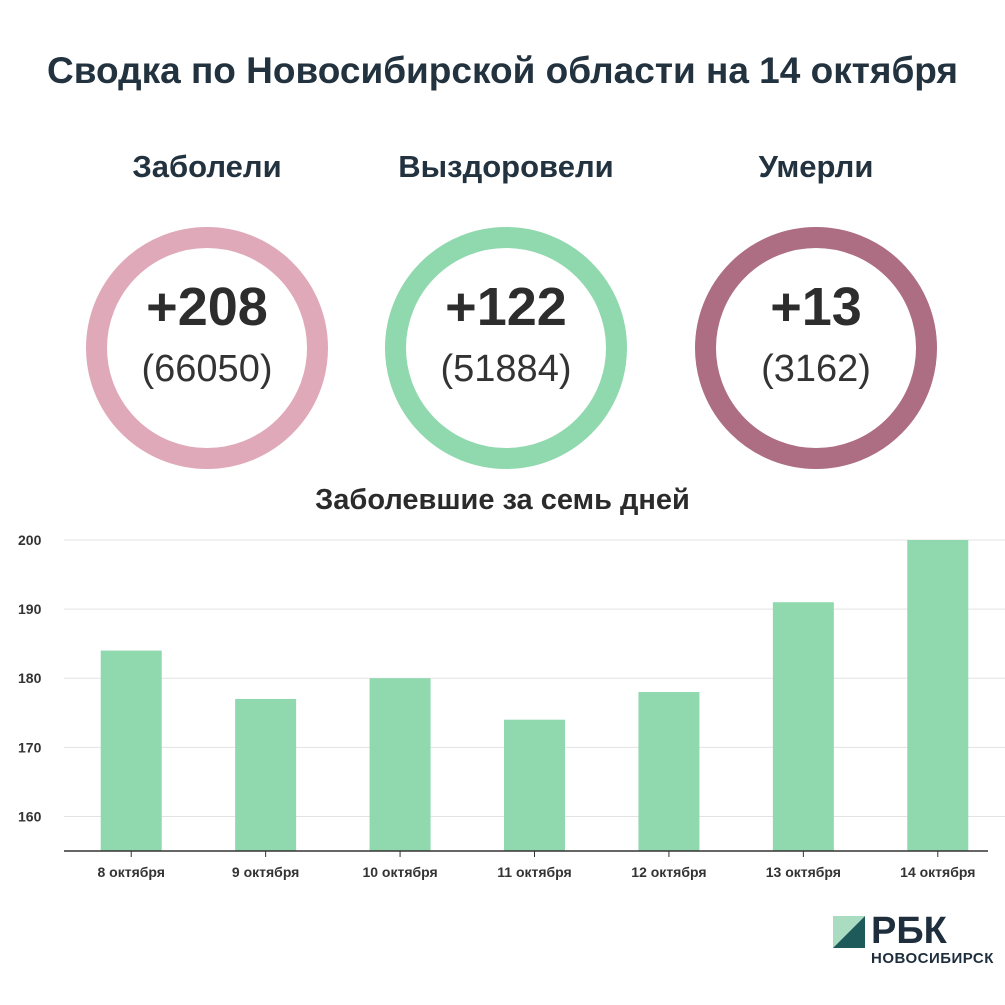  I want to click on stat-recovered: Выздоровели +122 (51884), so click(506, 307).